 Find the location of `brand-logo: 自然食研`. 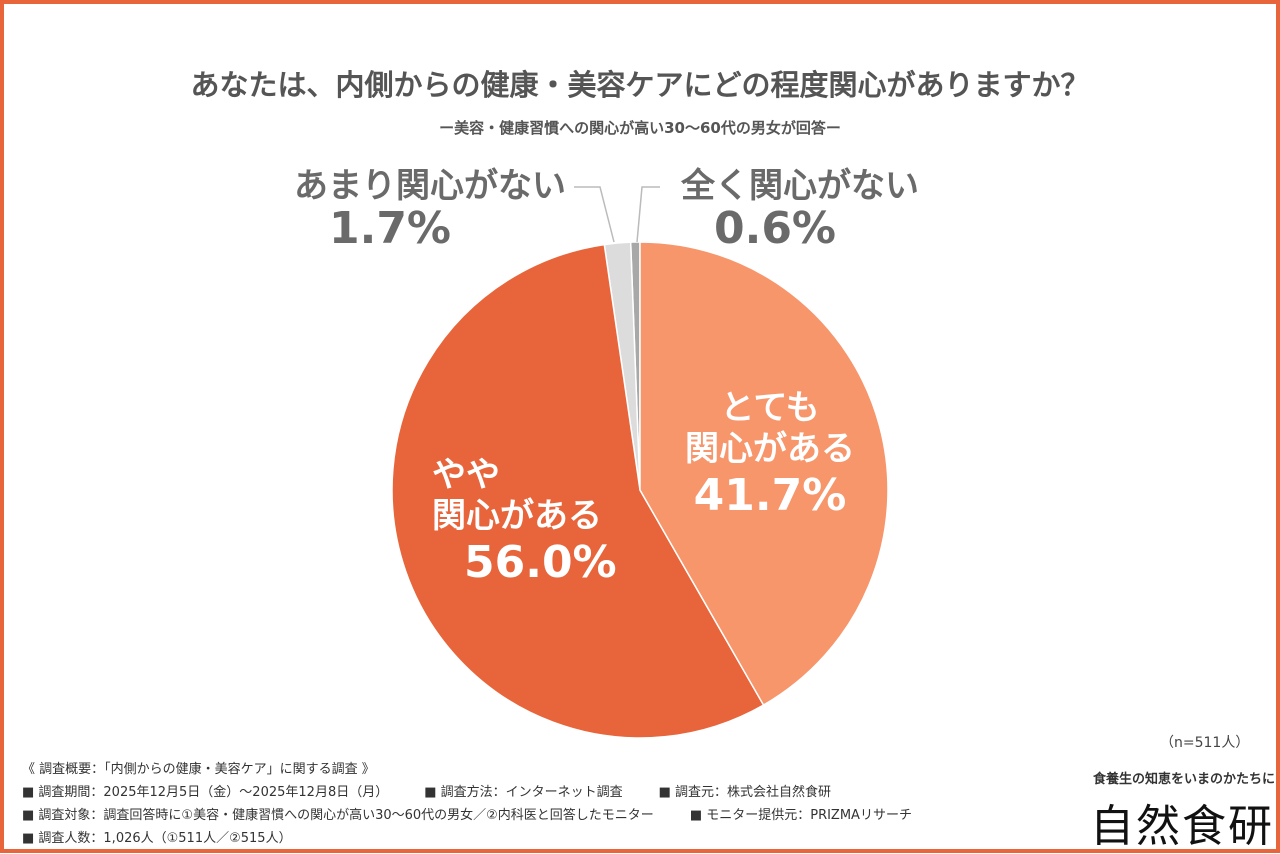

brand-logo: 自然食研 is located at coordinates (1182, 826).